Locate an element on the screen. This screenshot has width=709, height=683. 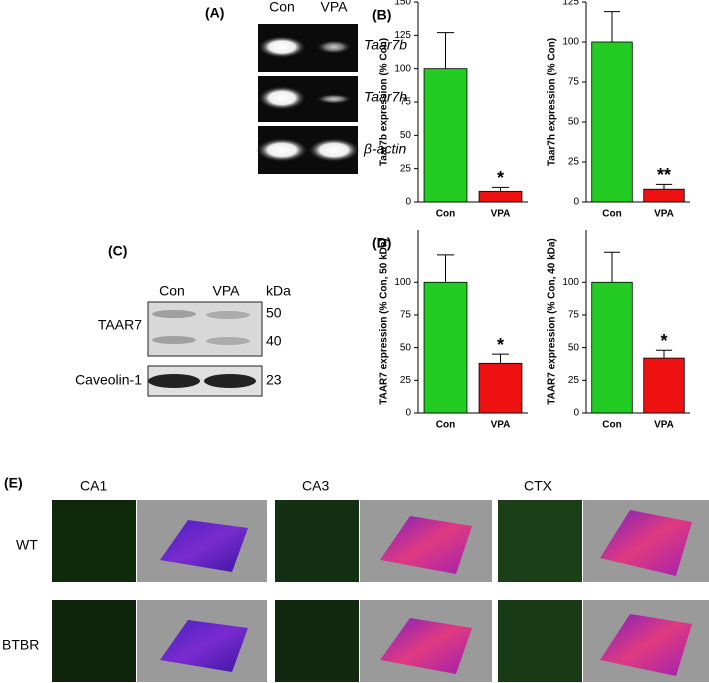
size-label: 40 is located at coordinates (274, 341).